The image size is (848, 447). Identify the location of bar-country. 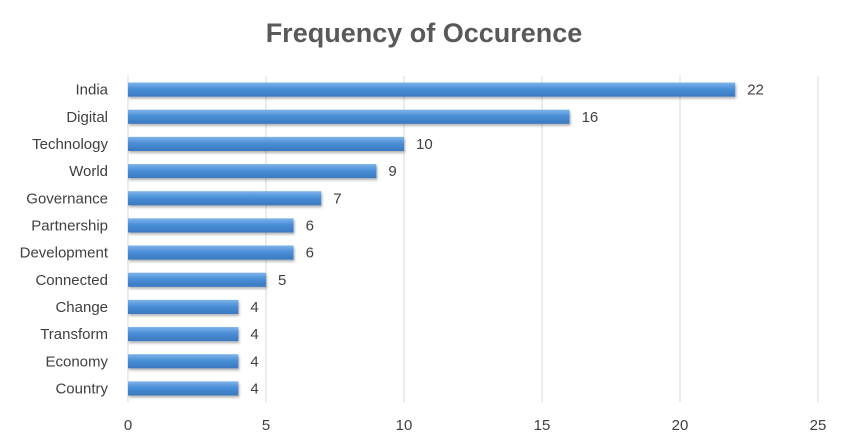
(183, 388).